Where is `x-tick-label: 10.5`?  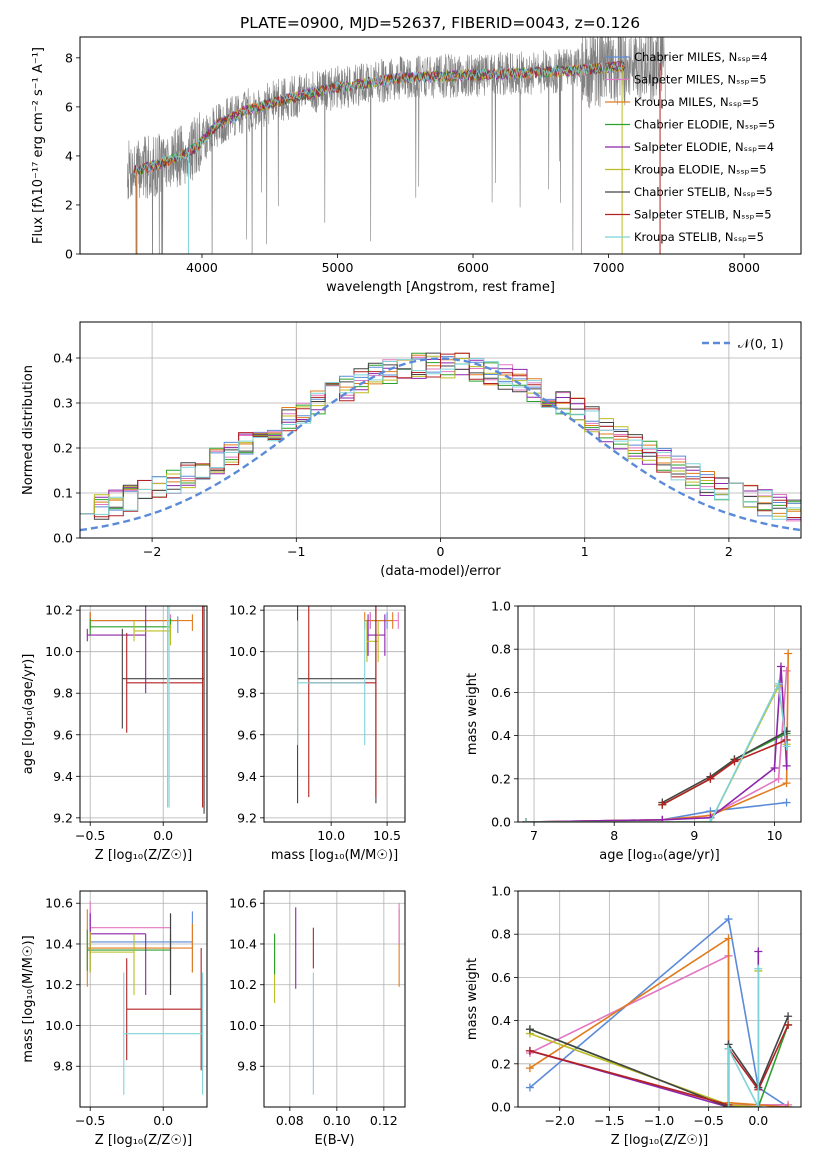
x-tick-label: 10.5 is located at coordinates (387, 835).